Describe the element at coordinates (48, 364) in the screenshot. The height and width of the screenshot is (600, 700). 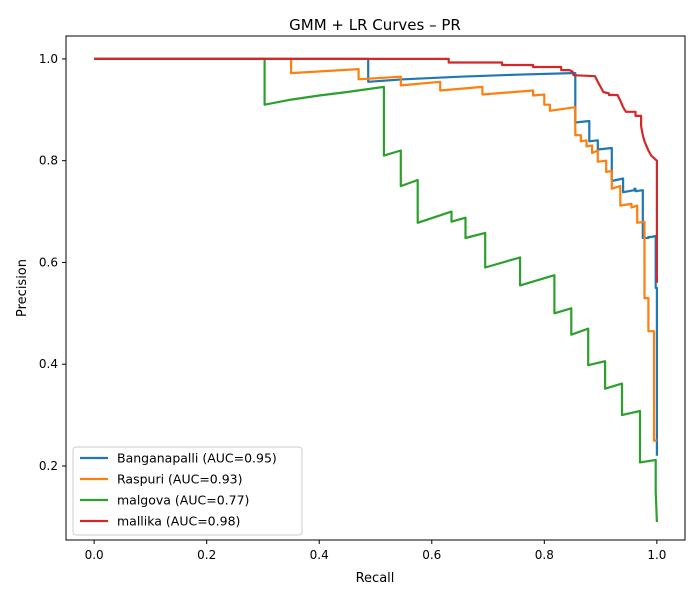
I see `y-tick-label: 0.4` at that location.